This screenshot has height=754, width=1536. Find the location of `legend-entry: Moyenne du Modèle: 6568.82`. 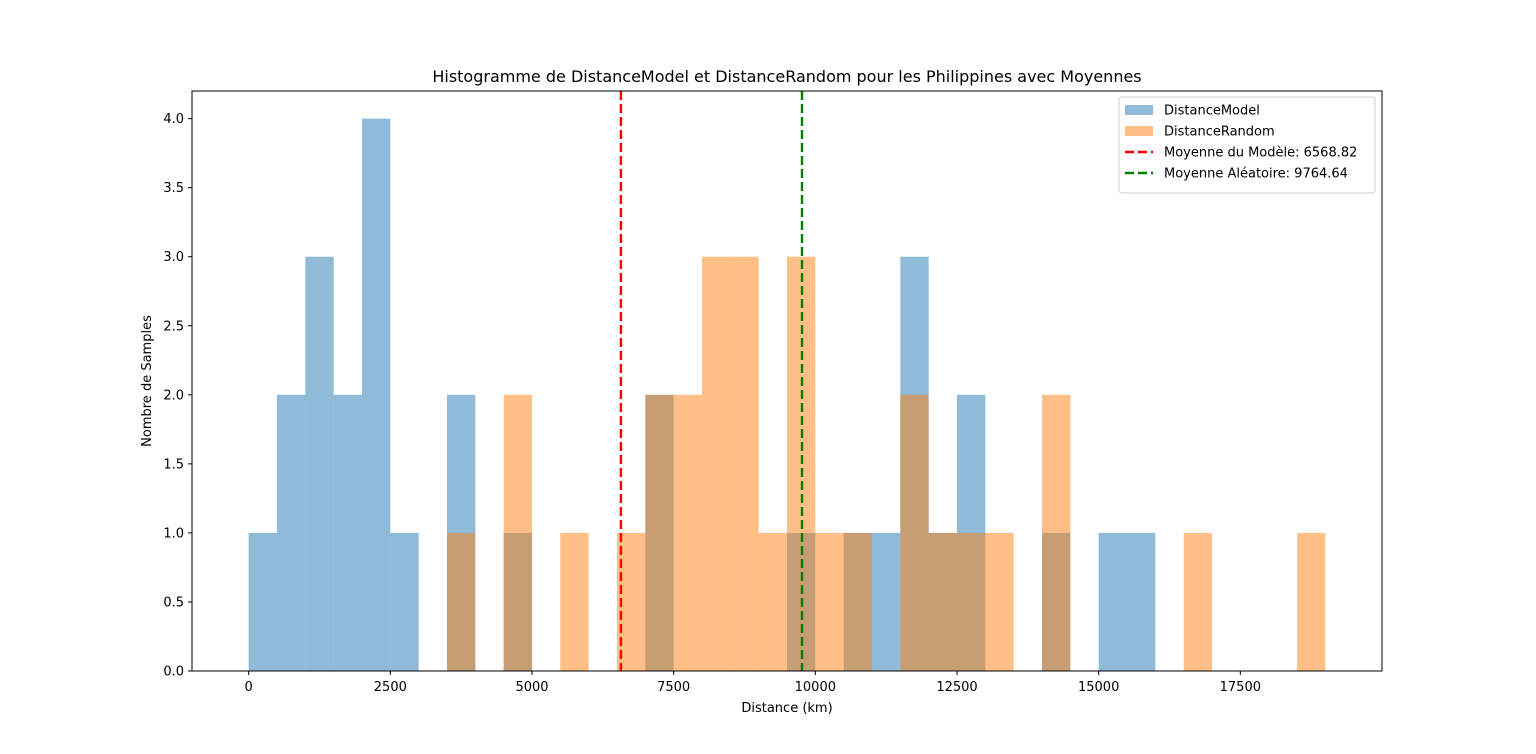

legend-entry: Moyenne du Modèle: 6568.82 is located at coordinates (1241, 153).